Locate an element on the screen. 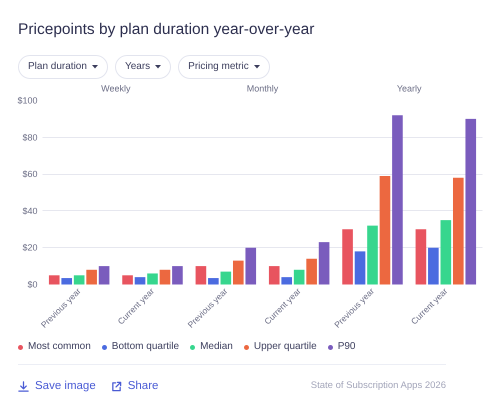 This screenshot has width=500, height=420. y-tick-label: $60 is located at coordinates (30, 174).